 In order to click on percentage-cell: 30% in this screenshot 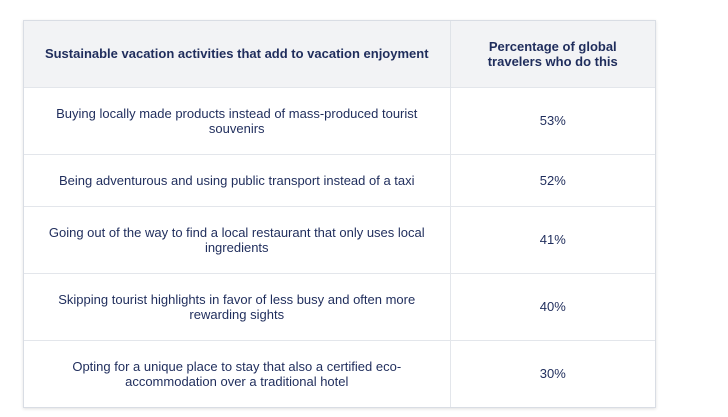, I will do `click(552, 374)`.